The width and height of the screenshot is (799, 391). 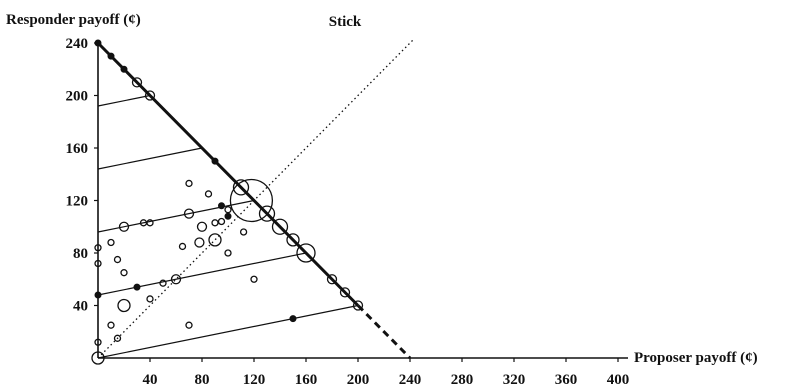 What do you see at coordinates (77, 97) in the screenshot?
I see `y-tick-label: 200` at bounding box center [77, 97].